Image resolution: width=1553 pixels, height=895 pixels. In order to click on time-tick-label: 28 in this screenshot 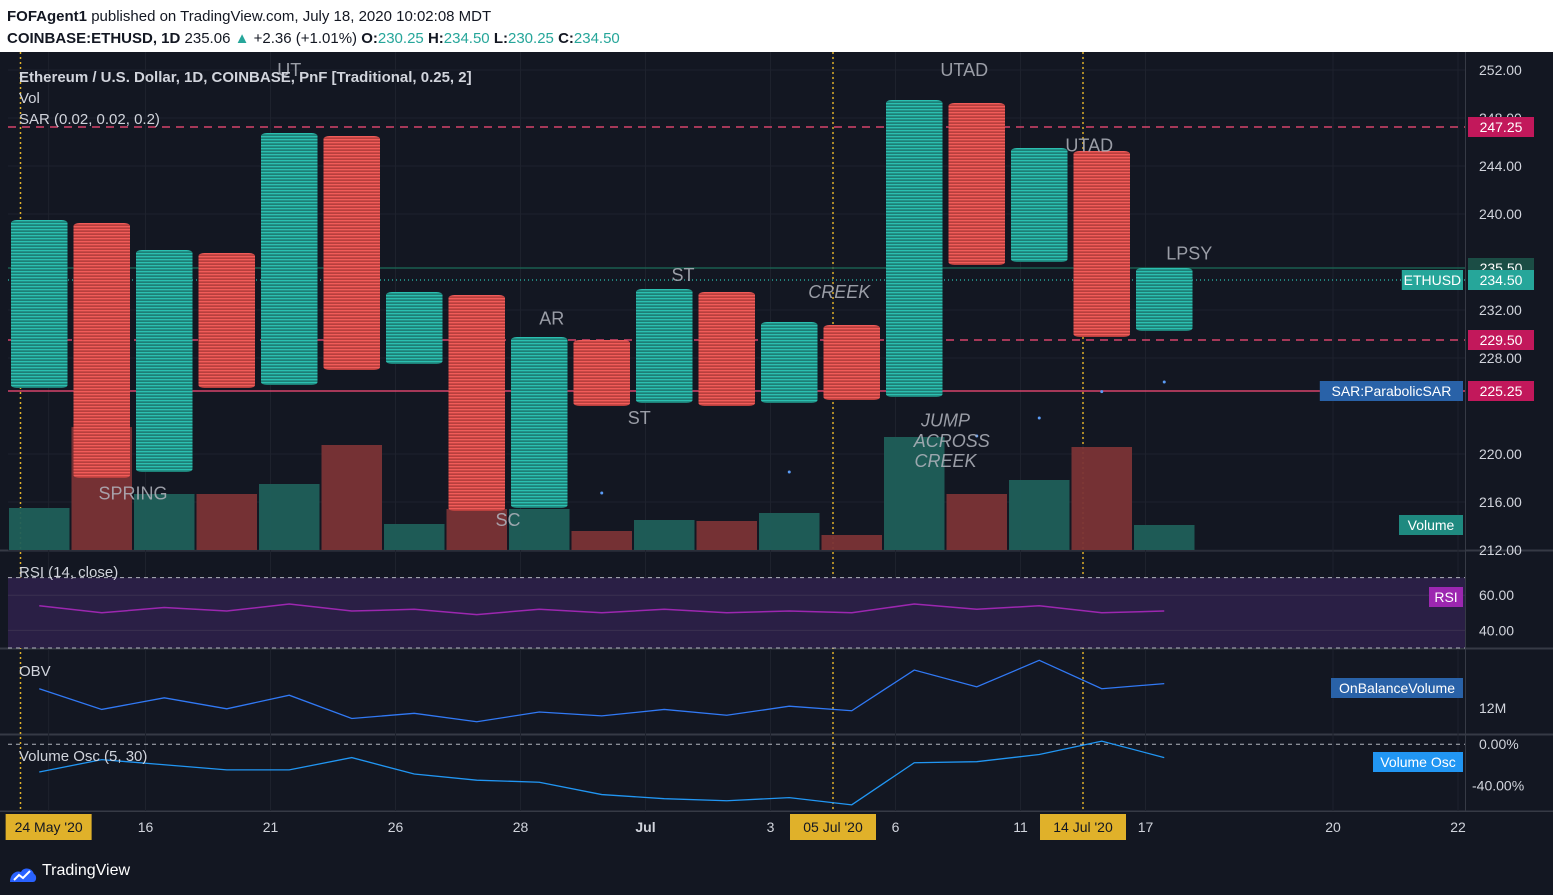, I will do `click(521, 827)`.